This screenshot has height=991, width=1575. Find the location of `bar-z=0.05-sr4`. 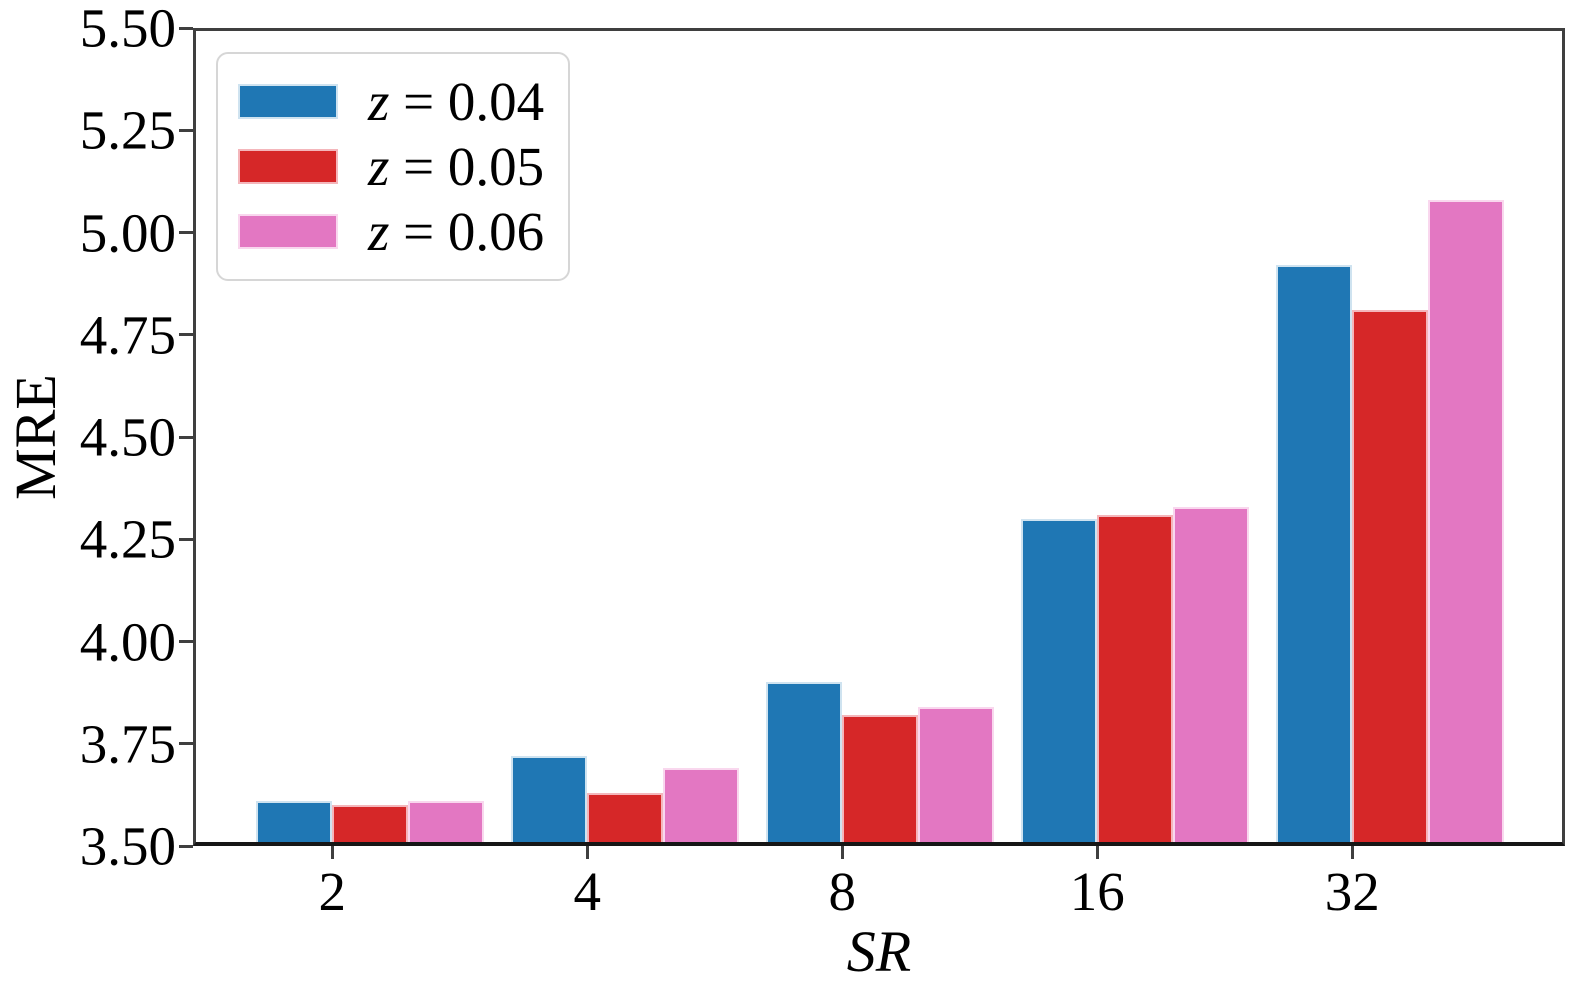

bar-z=0.05-sr4 is located at coordinates (625, 819).